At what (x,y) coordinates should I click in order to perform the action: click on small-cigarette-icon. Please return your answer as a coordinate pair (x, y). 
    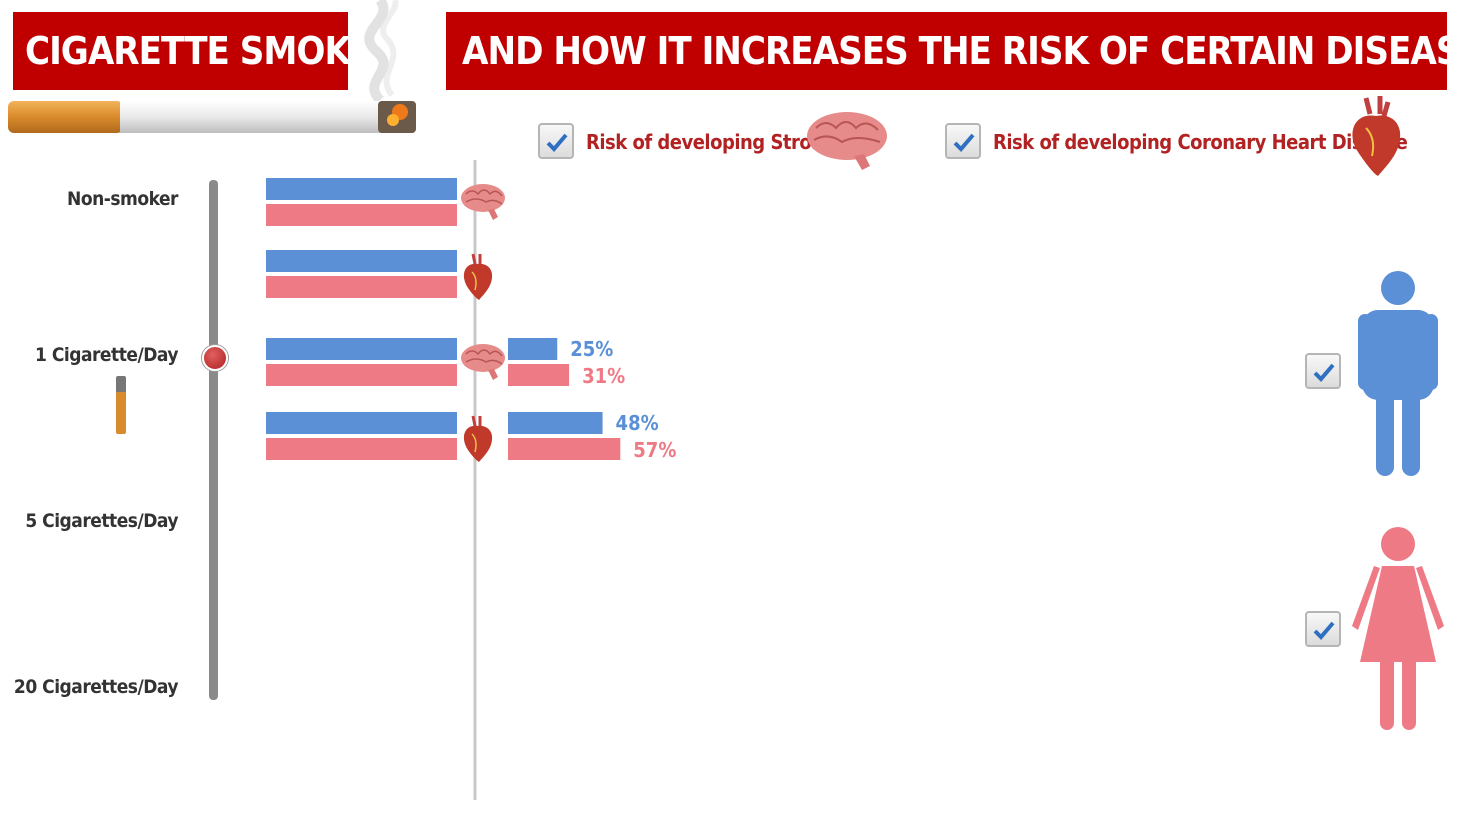
    Looking at the image, I should click on (121, 405).